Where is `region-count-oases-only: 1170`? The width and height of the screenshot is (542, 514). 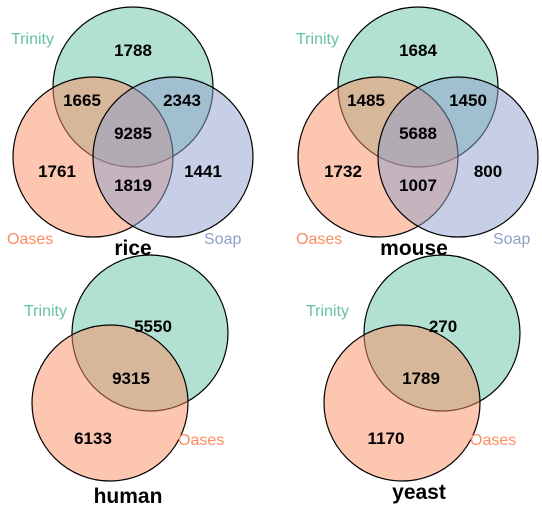 region-count-oases-only: 1170 is located at coordinates (386, 438).